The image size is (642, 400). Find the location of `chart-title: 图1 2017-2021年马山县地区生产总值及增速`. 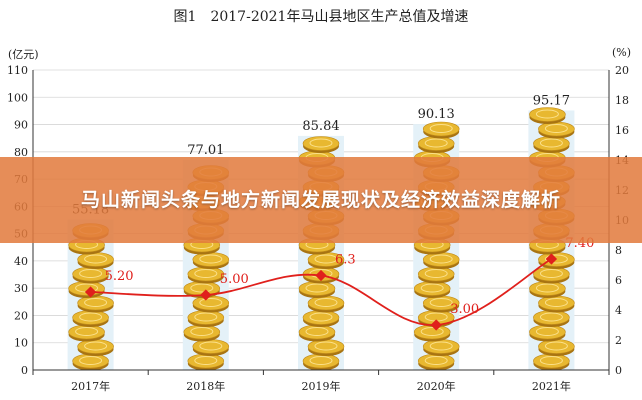

chart-title: 图1 2017-2021年马山县地区生产总值及增速 is located at coordinates (321, 17).